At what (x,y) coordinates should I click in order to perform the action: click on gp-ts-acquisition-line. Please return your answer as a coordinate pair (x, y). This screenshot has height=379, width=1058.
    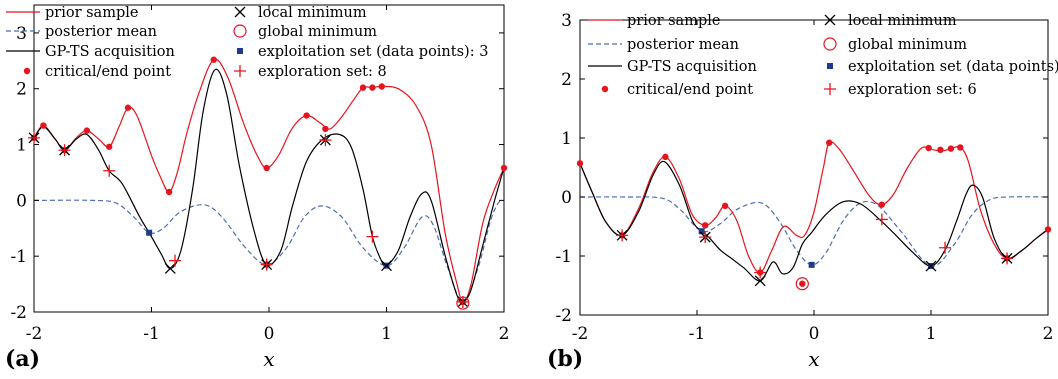
    Looking at the image, I should click on (814, 221).